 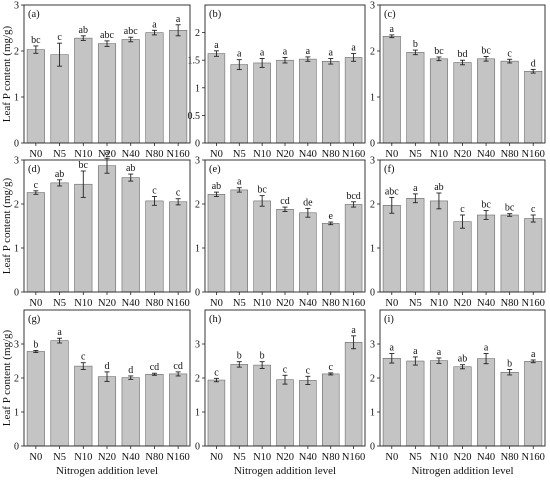 I want to click on panel-g: b N0 a N5 c N10 d N20 d N40 cd N80 cd N160 0 1 2 3 (g), so click(x=102, y=386).